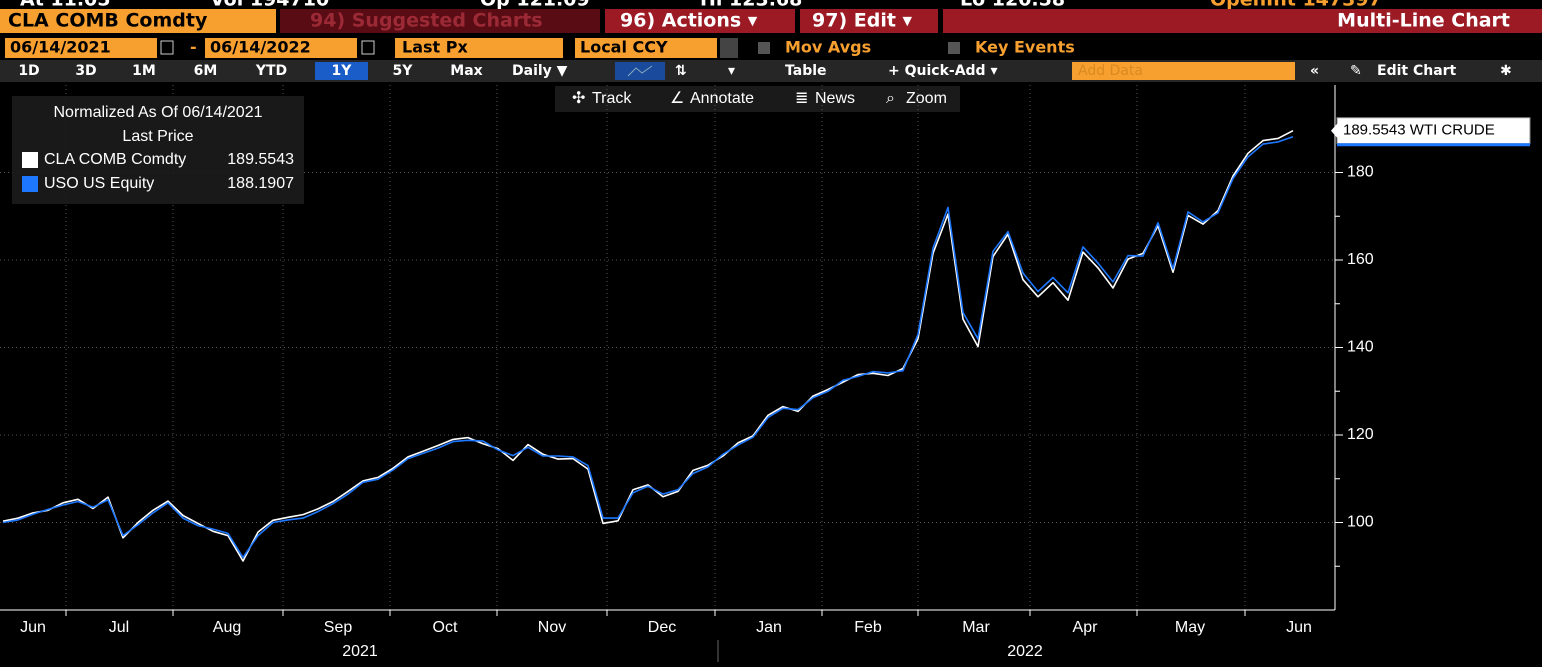 The width and height of the screenshot is (1542, 667). What do you see at coordinates (624, 47) in the screenshot?
I see `currency: Local CCY` at bounding box center [624, 47].